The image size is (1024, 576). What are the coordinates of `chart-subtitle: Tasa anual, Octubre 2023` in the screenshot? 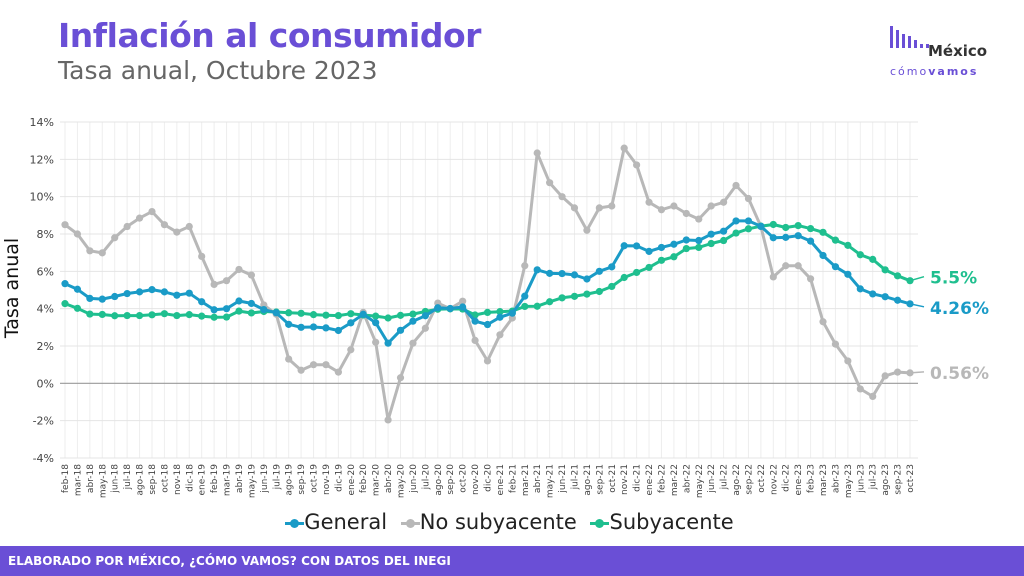 It's located at (218, 70).